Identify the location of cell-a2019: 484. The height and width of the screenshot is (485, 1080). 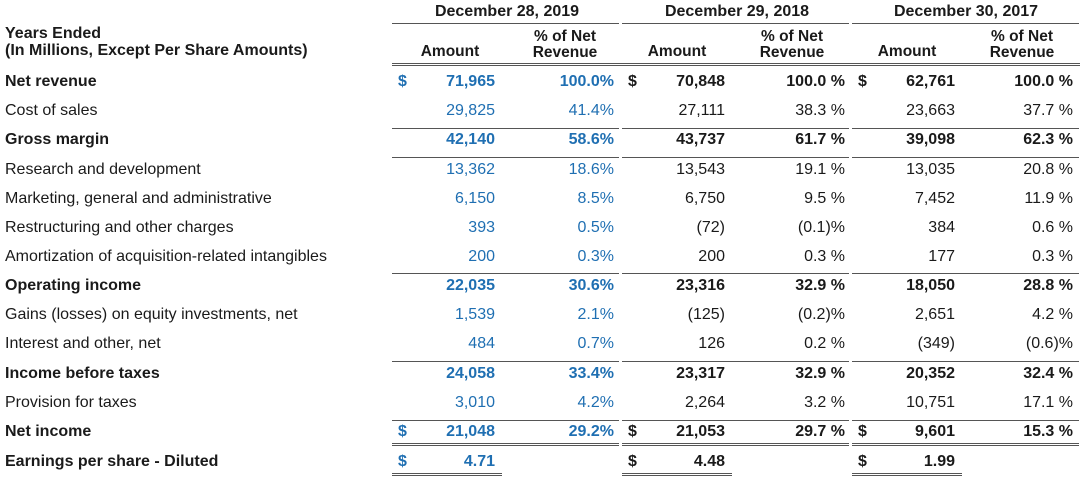
(481, 343).